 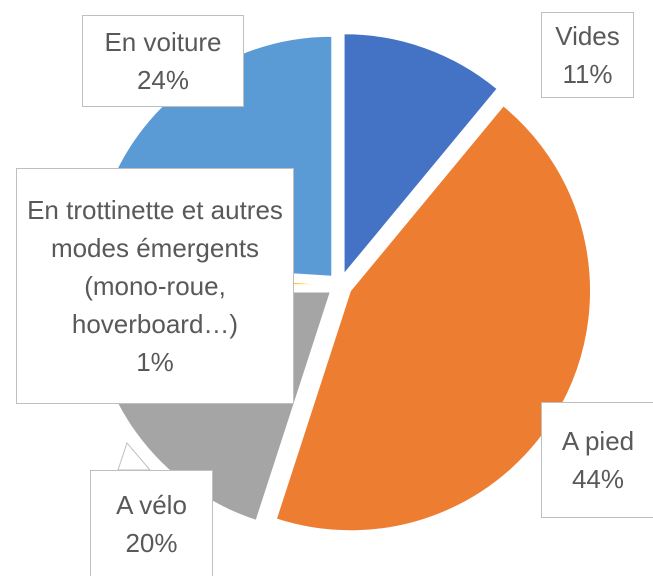 I want to click on value-label: 11%, so click(x=587, y=74).